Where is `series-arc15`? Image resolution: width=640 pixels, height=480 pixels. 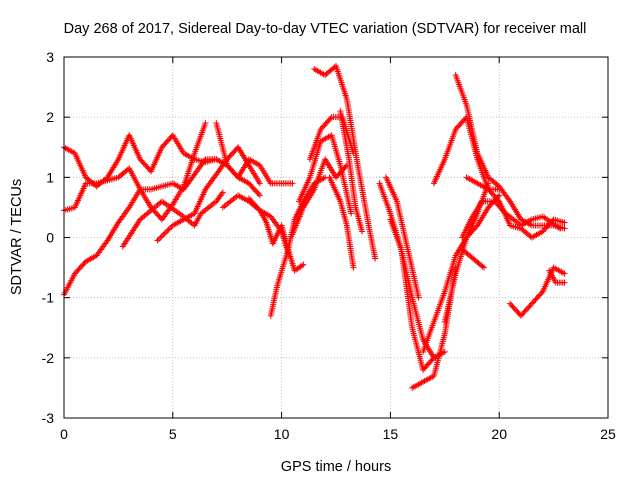
series-arc15 is located at coordinates (351, 171).